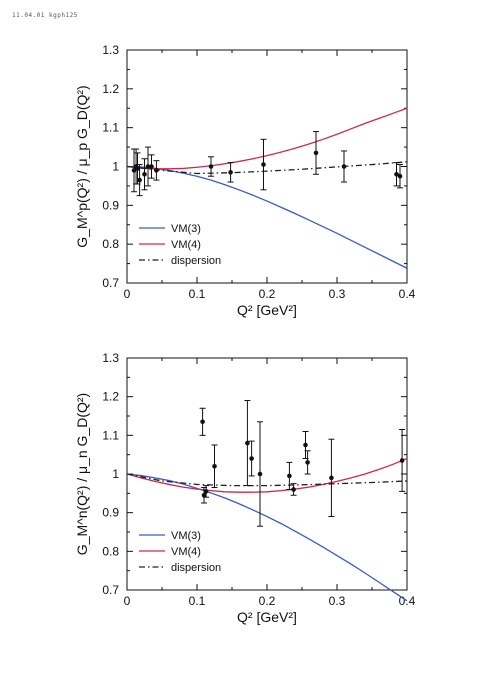  I want to click on y-axis-label: G_M^n(Q²) / μ_n G_D(Q²), so click(82, 474).